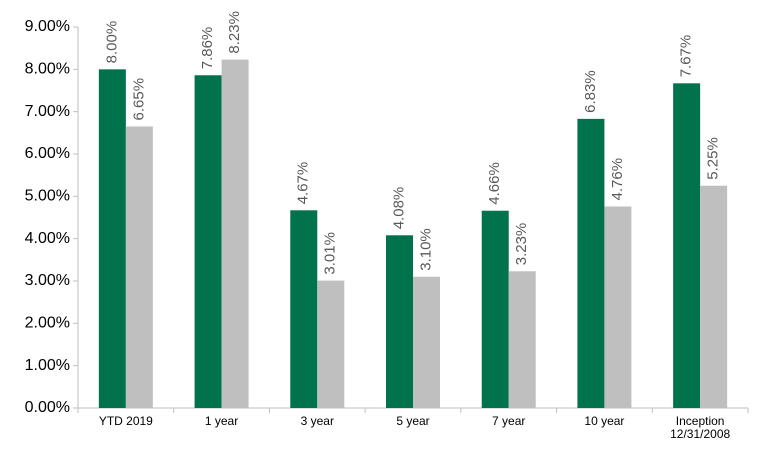 Image resolution: width=772 pixels, height=450 pixels. What do you see at coordinates (47, 69) in the screenshot?
I see `y-tick-label: 8.00%` at bounding box center [47, 69].